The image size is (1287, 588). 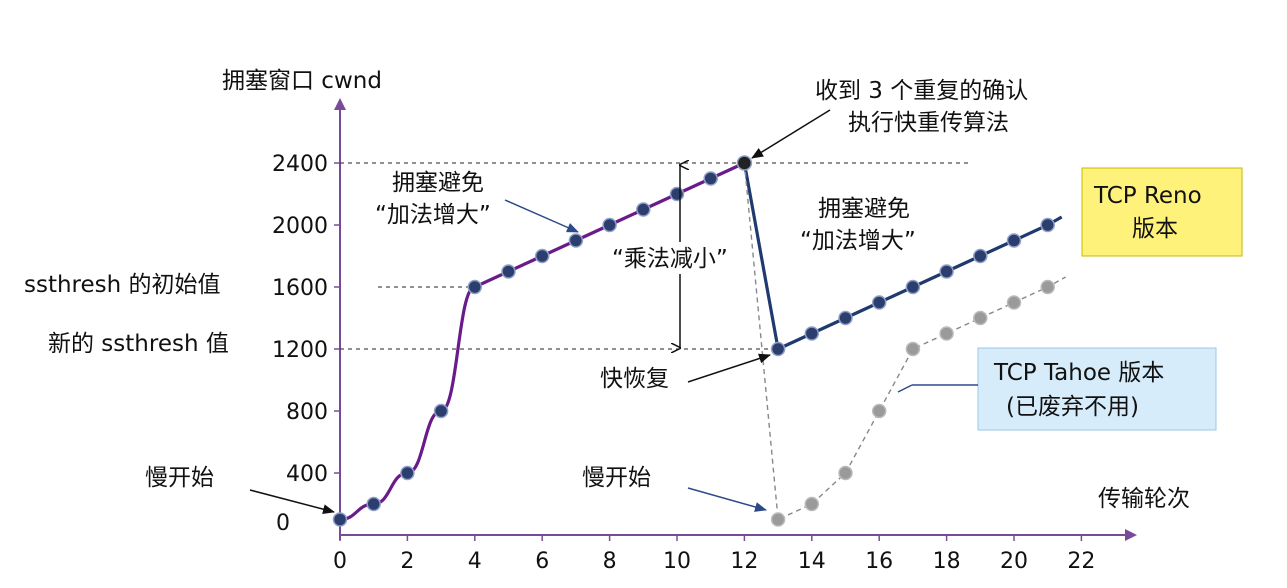 I want to click on x-tick-label: 16, so click(x=879, y=561).